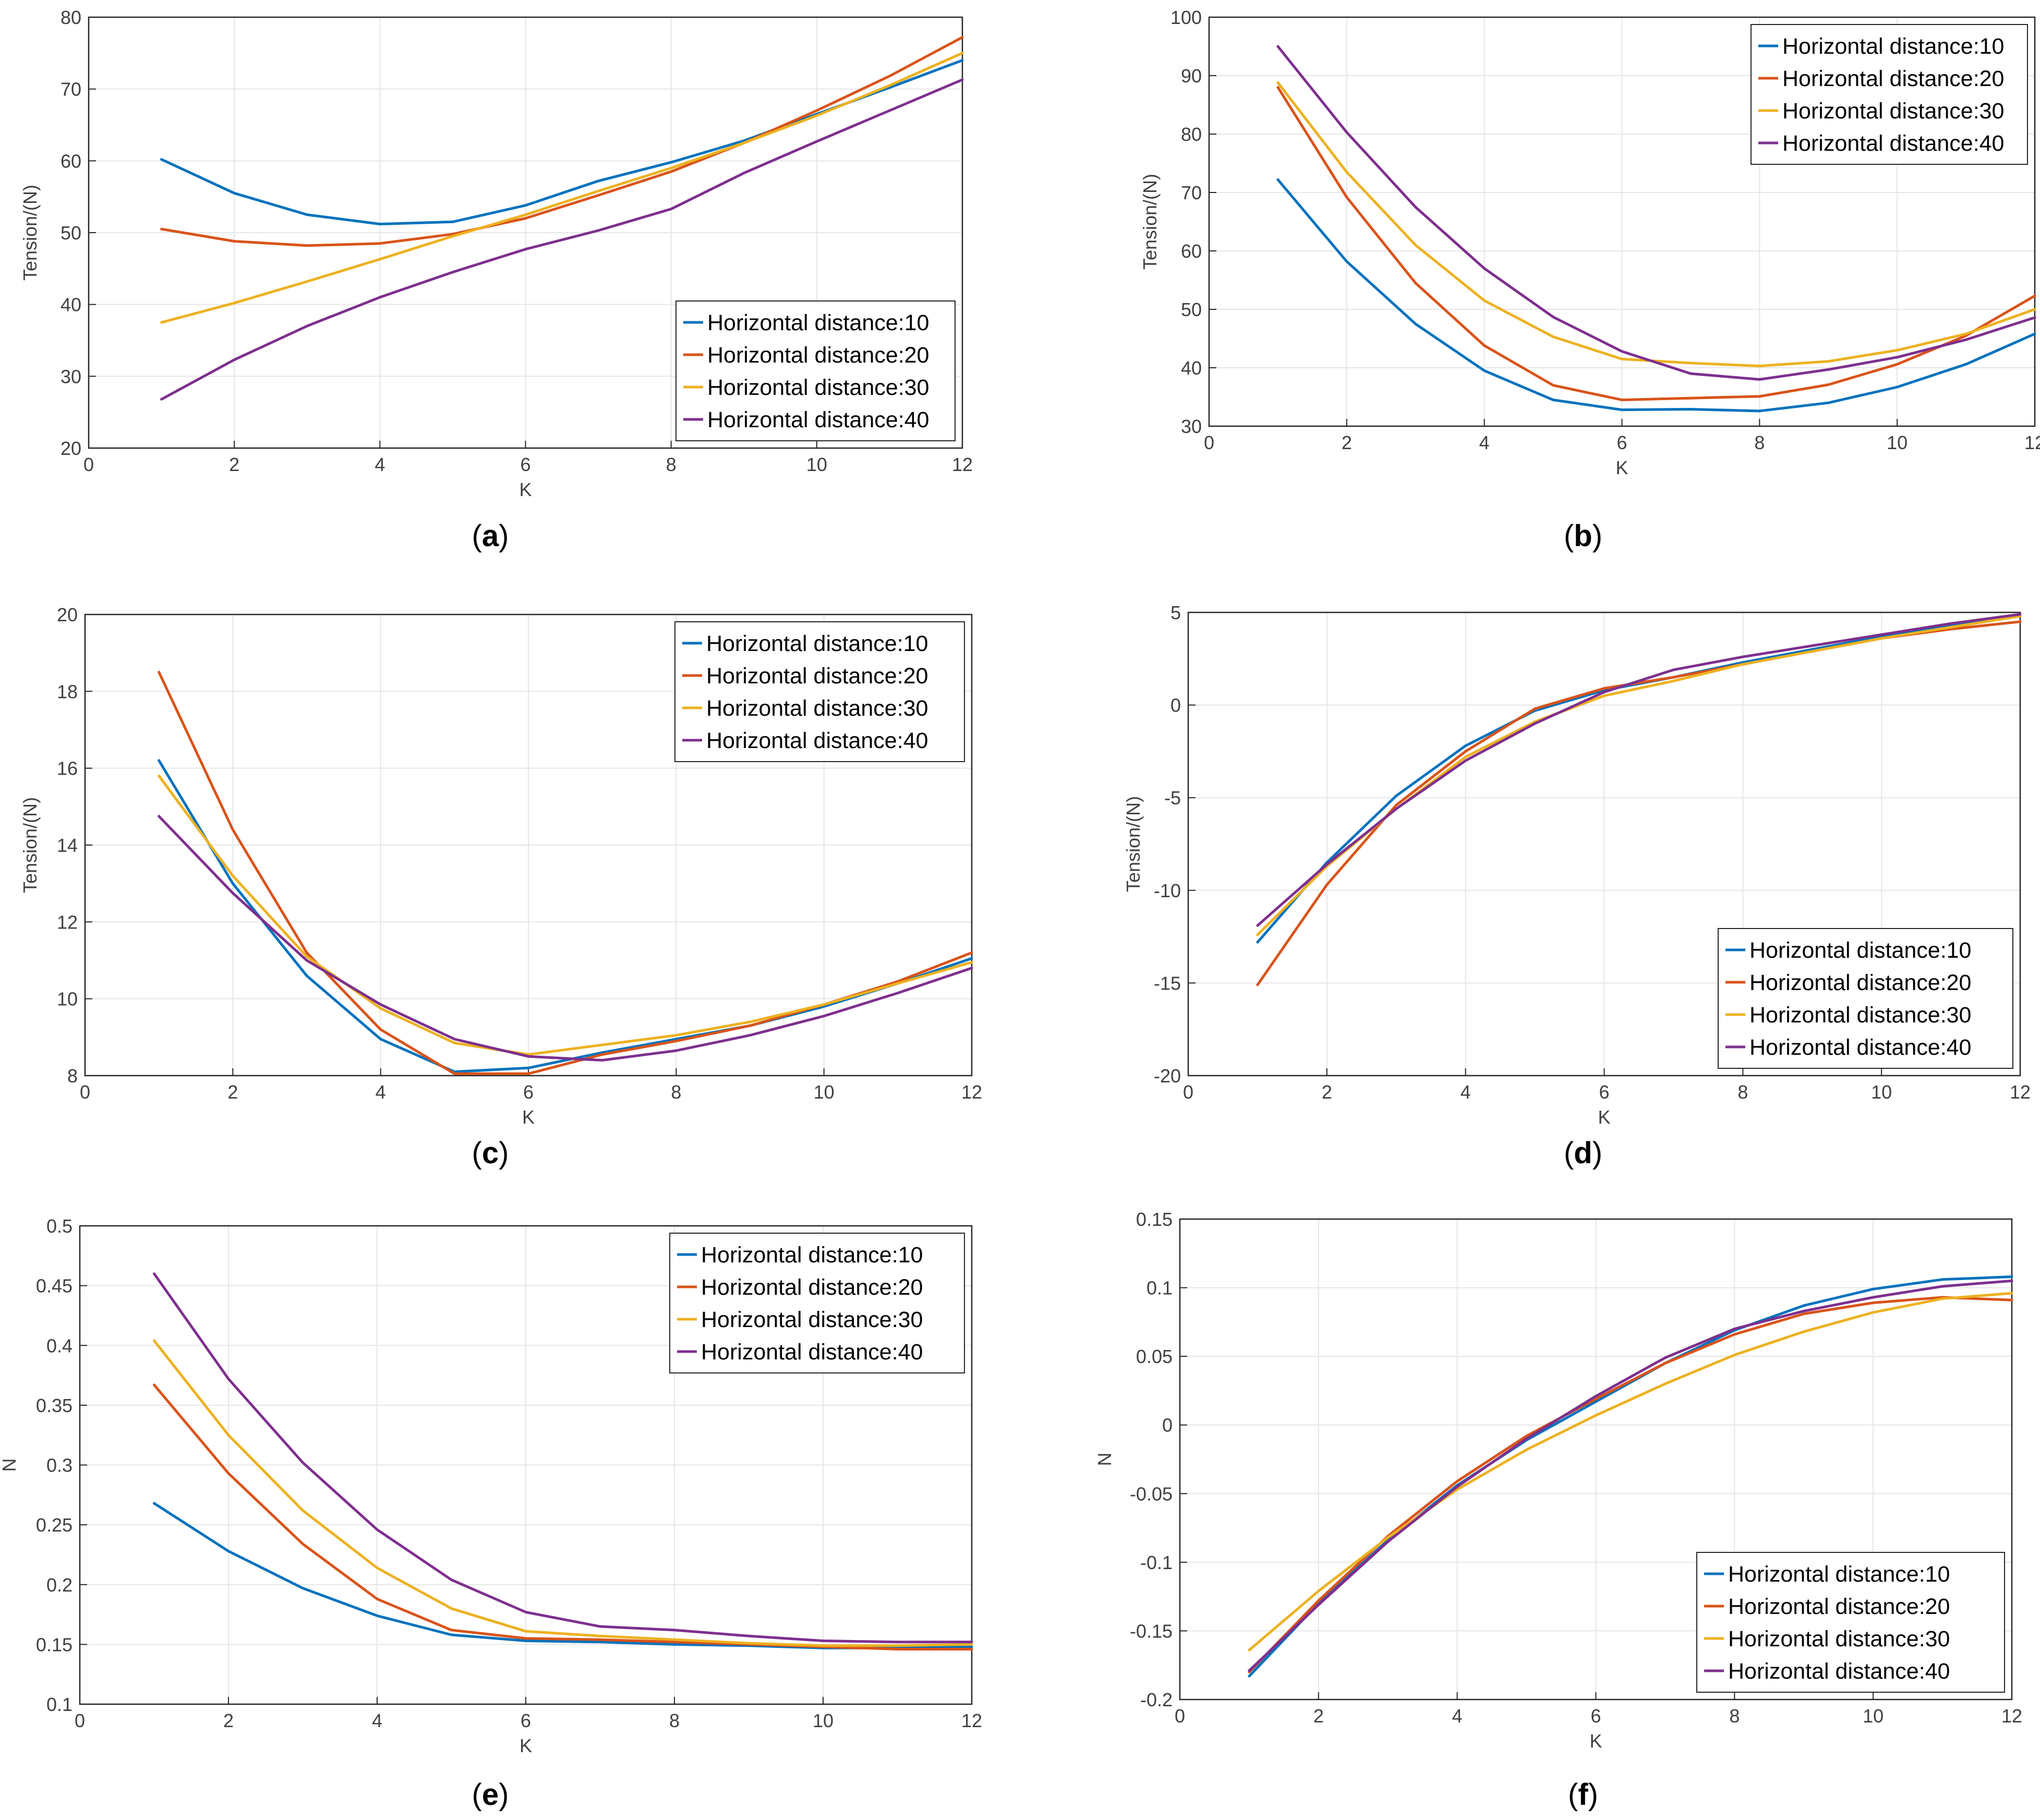 This screenshot has height=1820, width=2040. I want to click on panel-c-y-tick-label: 12, so click(67, 922).